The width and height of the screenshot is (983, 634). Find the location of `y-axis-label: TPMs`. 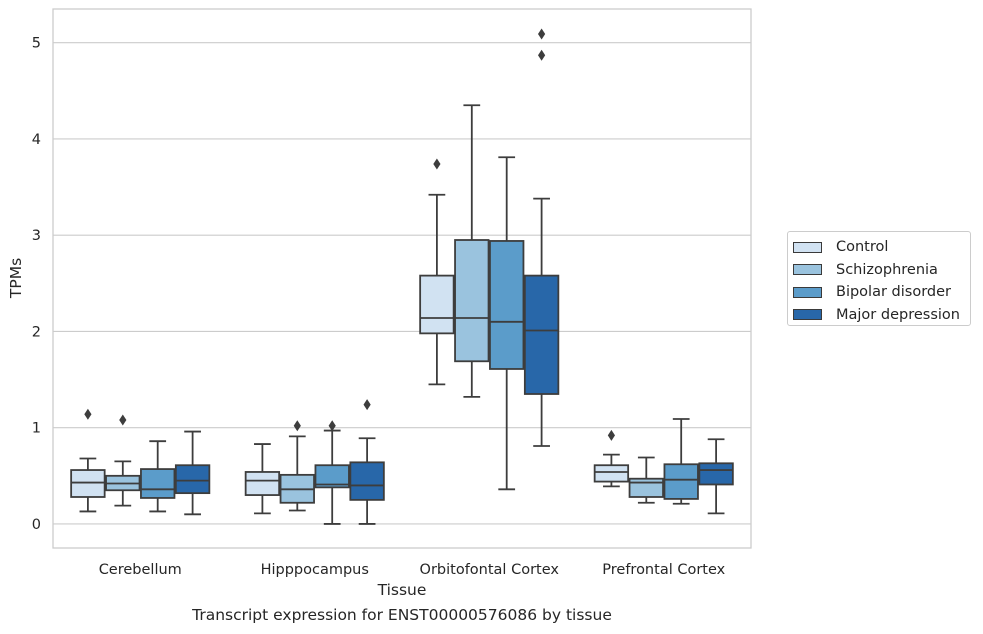

y-axis-label: TPMs is located at coordinates (16, 278).